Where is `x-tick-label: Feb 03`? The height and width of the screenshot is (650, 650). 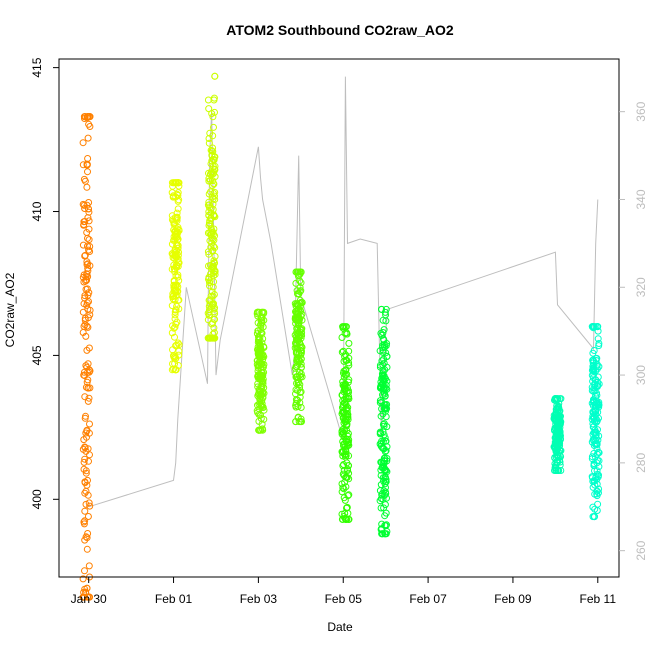 x-tick-label: Feb 03 is located at coordinates (259, 599).